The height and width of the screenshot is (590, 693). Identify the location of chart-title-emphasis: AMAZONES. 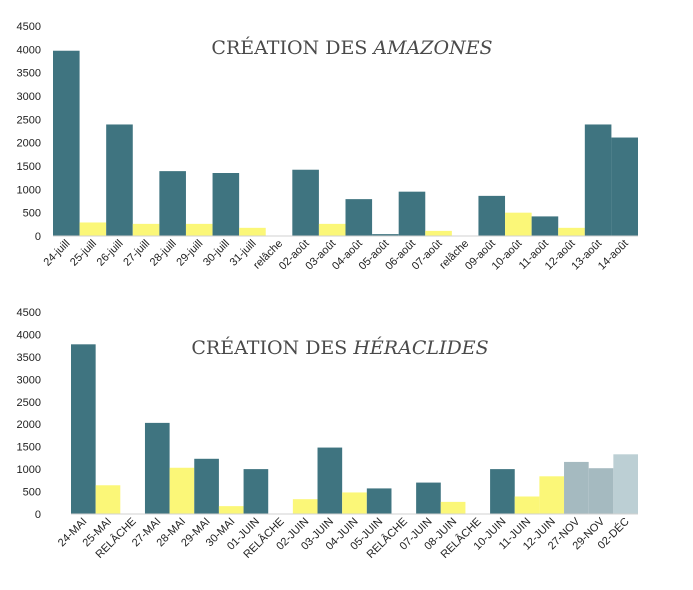
(431, 48).